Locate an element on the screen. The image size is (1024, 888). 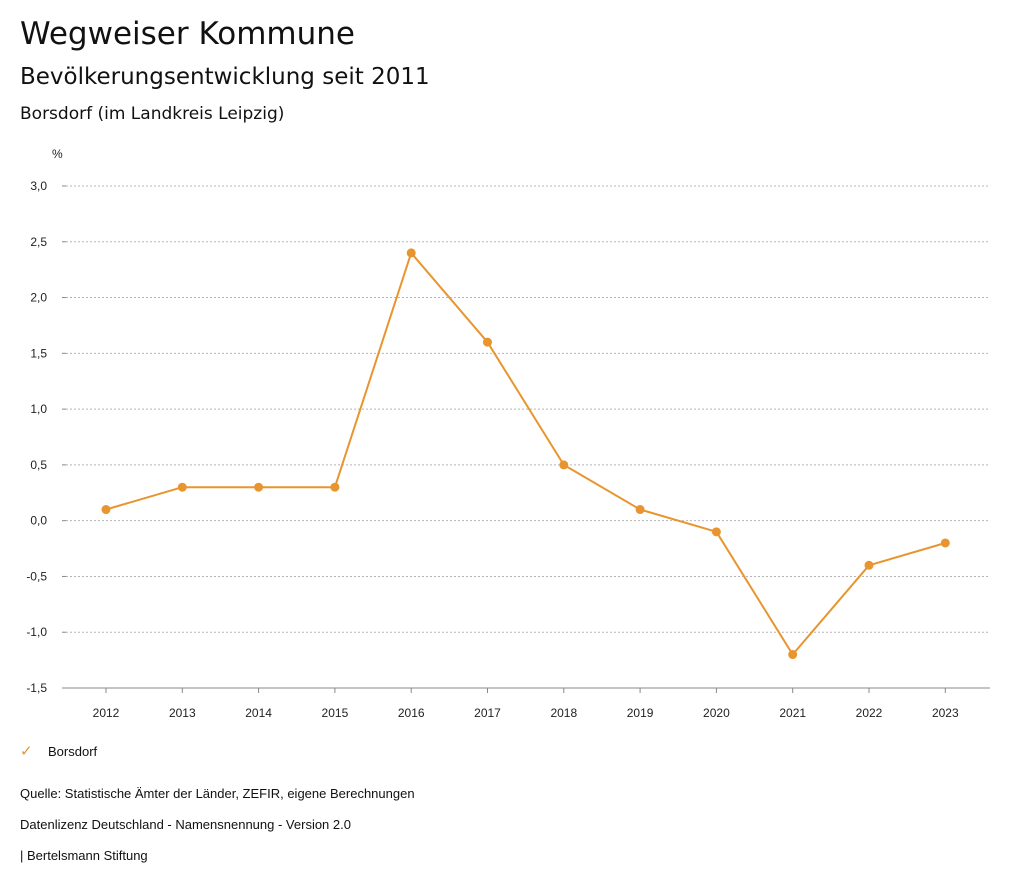
y-tick-label: -1,5 is located at coordinates (36, 688).